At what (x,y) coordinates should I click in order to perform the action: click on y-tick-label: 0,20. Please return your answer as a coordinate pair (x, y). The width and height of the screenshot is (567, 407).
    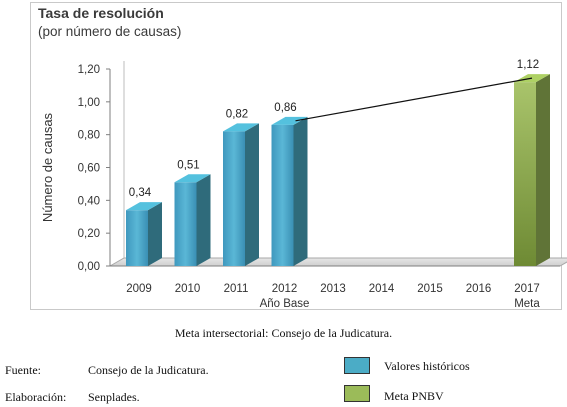
    Looking at the image, I should click on (89, 234).